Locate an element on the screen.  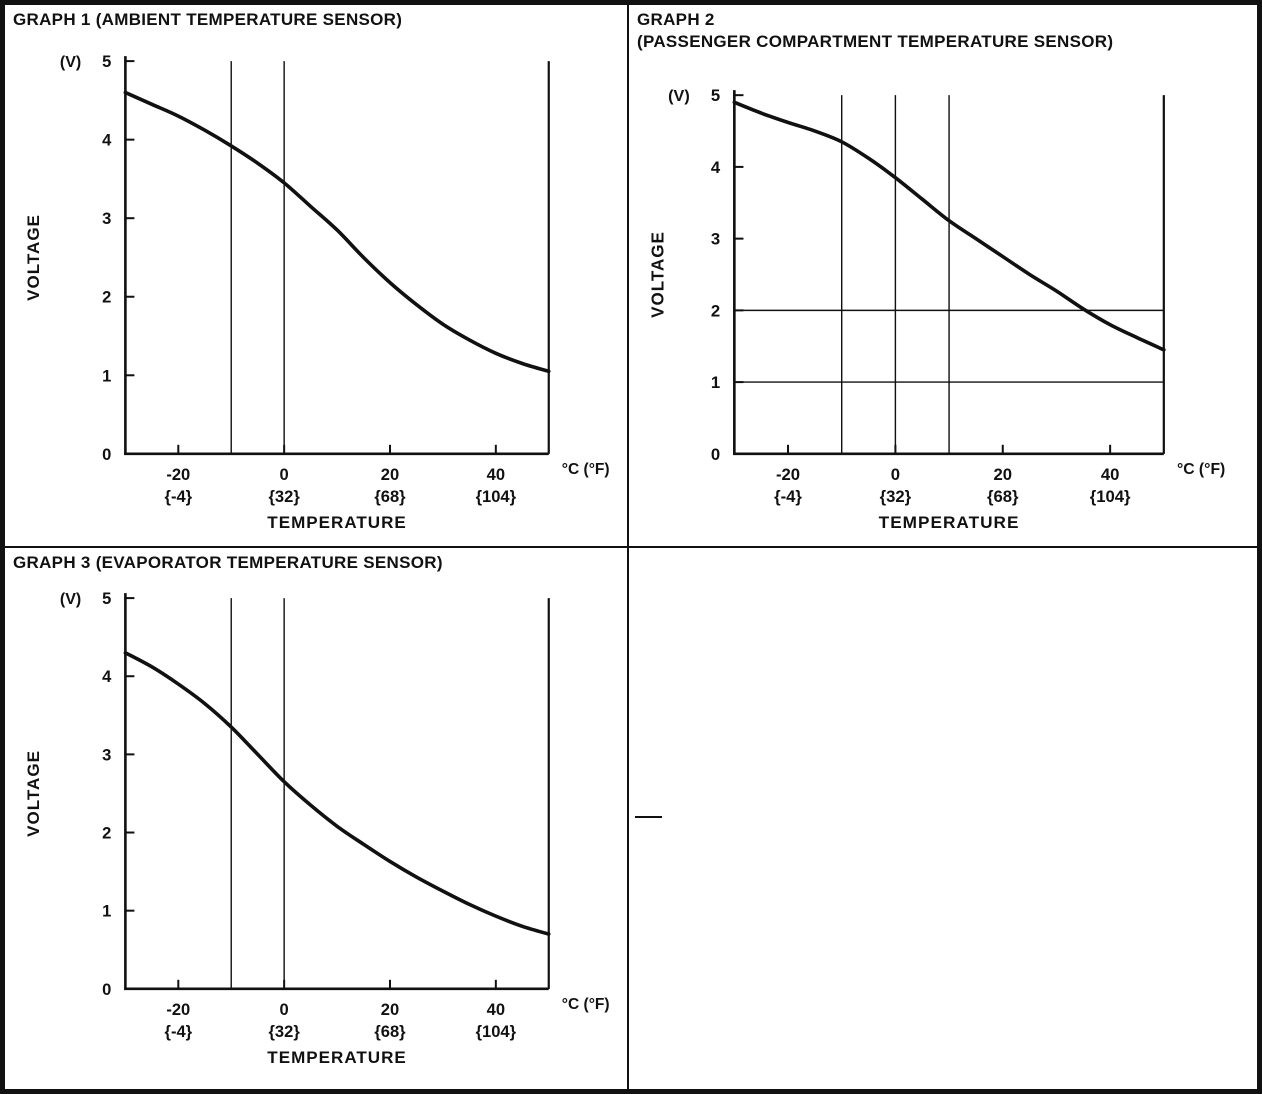
graph3-title: GRAPH 3 (EVAPORATOR TEMPERATURE SENSOR) is located at coordinates (228, 563).